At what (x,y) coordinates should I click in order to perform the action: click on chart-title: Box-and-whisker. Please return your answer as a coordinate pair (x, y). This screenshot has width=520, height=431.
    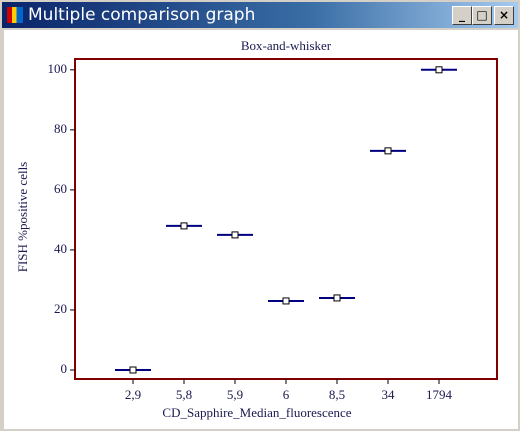
    Looking at the image, I should click on (286, 45).